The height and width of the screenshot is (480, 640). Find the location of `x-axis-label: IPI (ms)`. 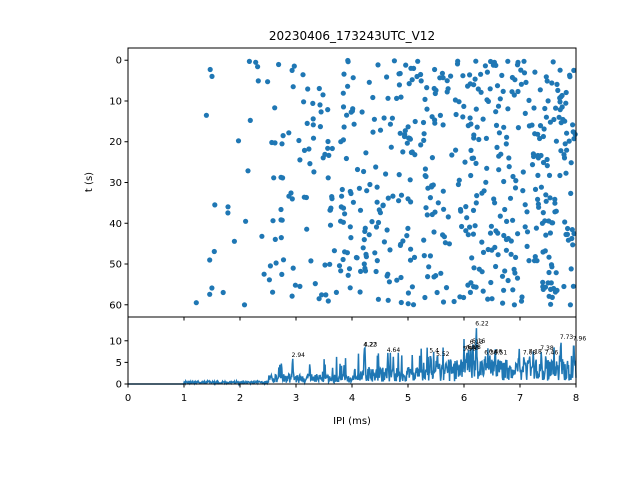

x-axis-label: IPI (ms) is located at coordinates (352, 421).